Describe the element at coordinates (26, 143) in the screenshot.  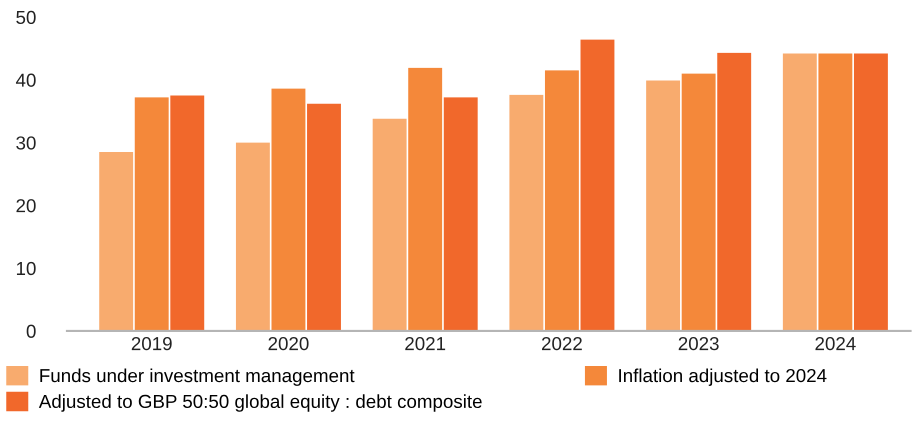
I see `y-tick-label: 30` at that location.